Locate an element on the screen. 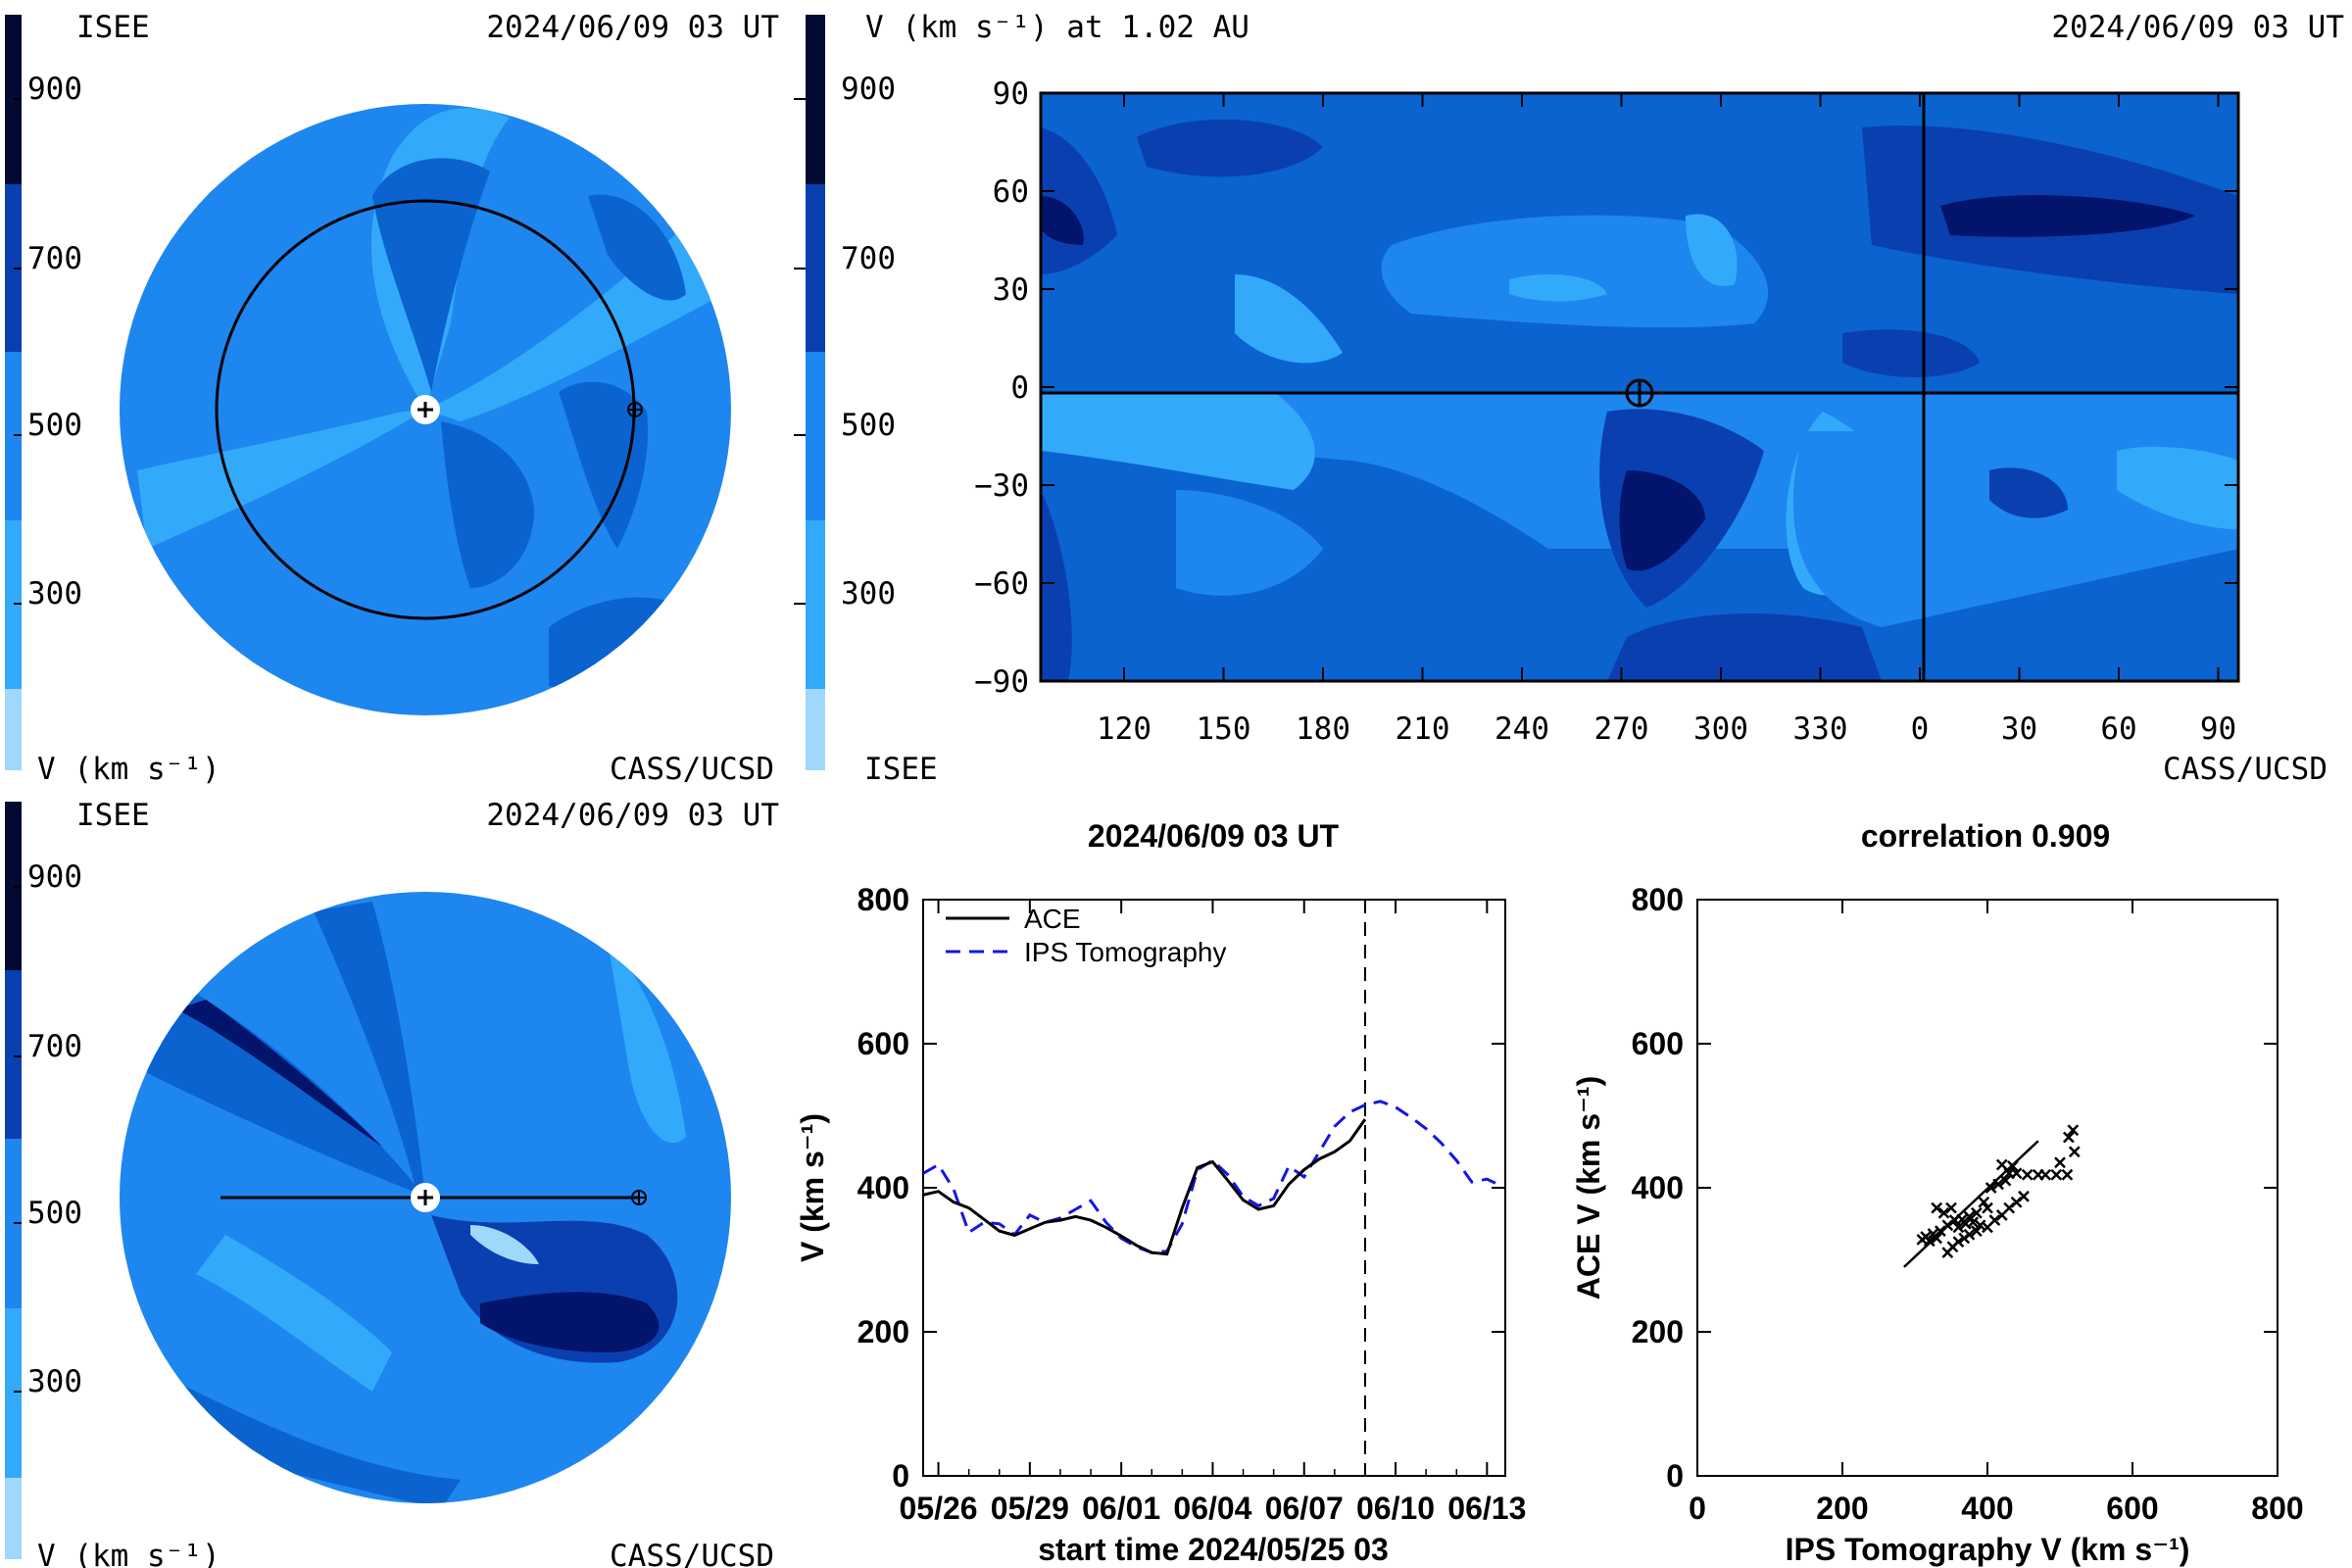  x-tick-label: 600 is located at coordinates (2132, 1508).